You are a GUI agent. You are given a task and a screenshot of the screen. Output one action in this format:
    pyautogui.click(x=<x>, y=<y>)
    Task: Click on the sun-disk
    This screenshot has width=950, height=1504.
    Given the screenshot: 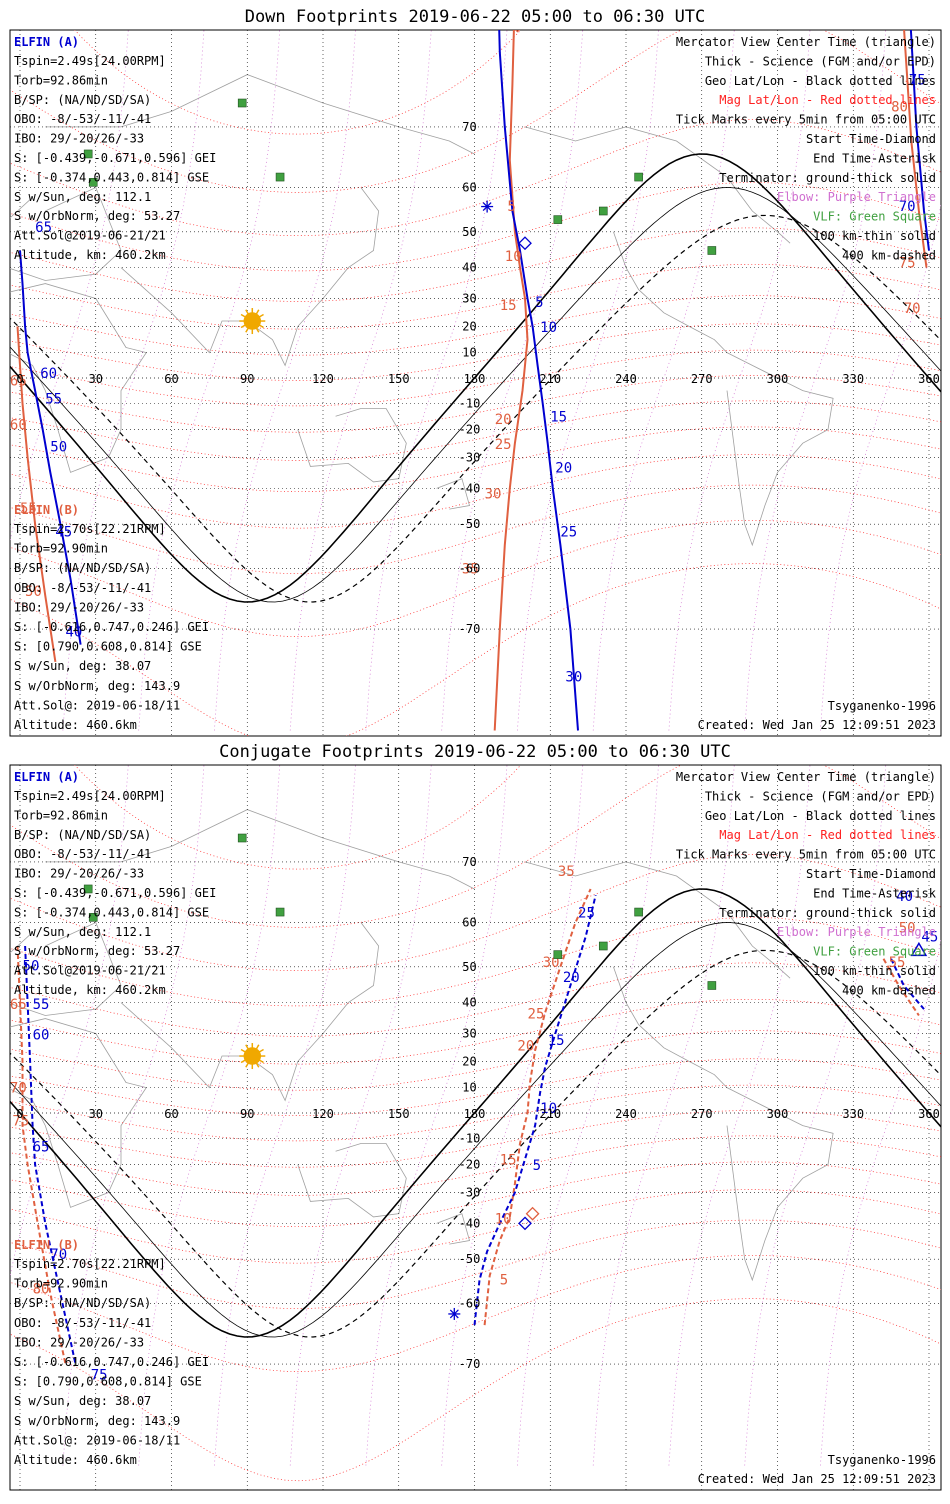 What is the action you would take?
    pyautogui.click(x=252, y=1056)
    